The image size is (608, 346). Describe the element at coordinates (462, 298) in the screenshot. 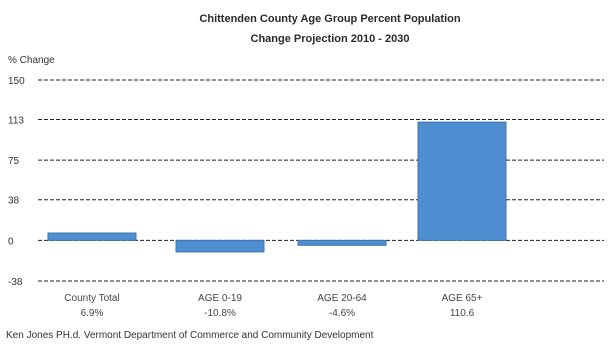

I see `category-label: AGE 65+` at that location.